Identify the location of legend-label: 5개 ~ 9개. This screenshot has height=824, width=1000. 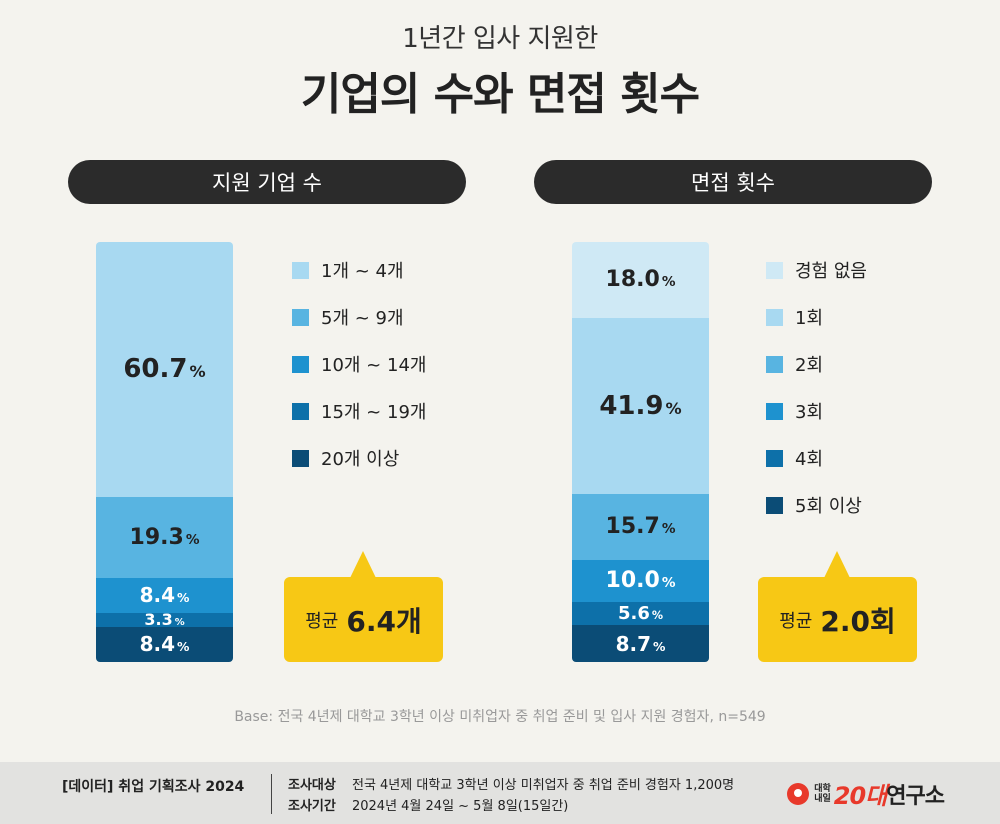
(362, 318).